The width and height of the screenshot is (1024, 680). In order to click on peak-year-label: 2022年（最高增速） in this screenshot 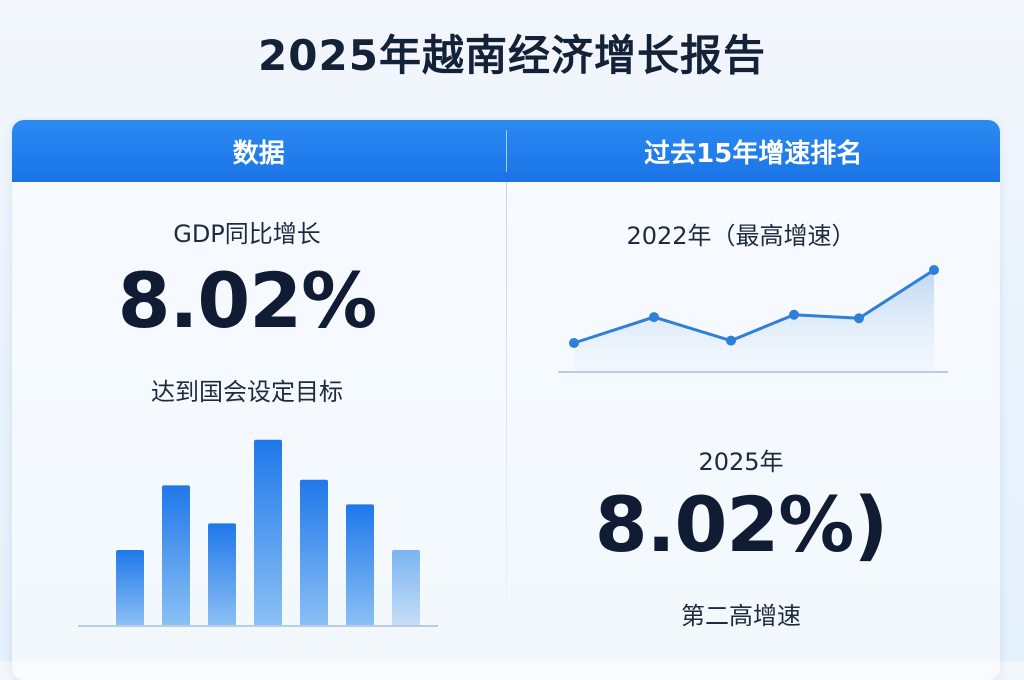, I will do `click(741, 236)`.